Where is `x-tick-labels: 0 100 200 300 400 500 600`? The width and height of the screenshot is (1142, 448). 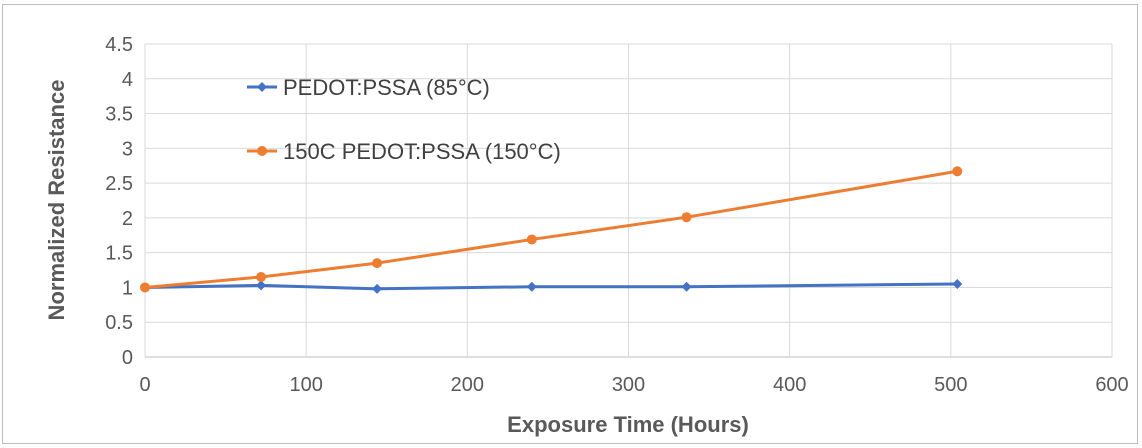
x-tick-labels: 0 100 200 300 400 500 600 is located at coordinates (633, 385).